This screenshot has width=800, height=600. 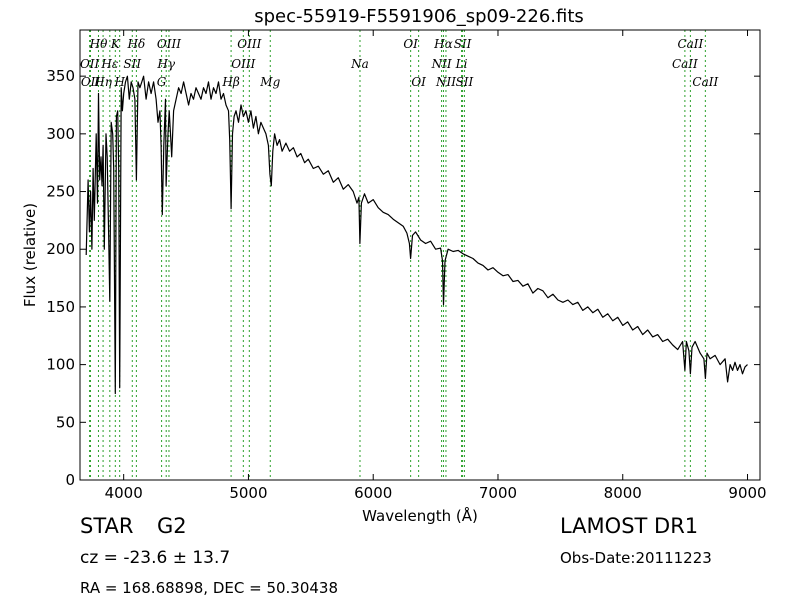 What do you see at coordinates (115, 44) in the screenshot?
I see `marker-label: K` at bounding box center [115, 44].